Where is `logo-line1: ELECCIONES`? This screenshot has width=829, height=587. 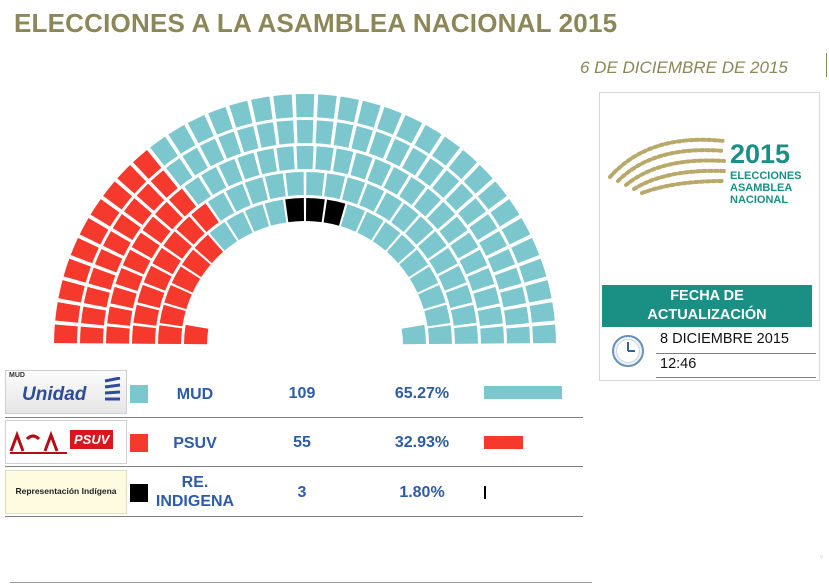 logo-line1: ELECCIONES is located at coordinates (766, 176).